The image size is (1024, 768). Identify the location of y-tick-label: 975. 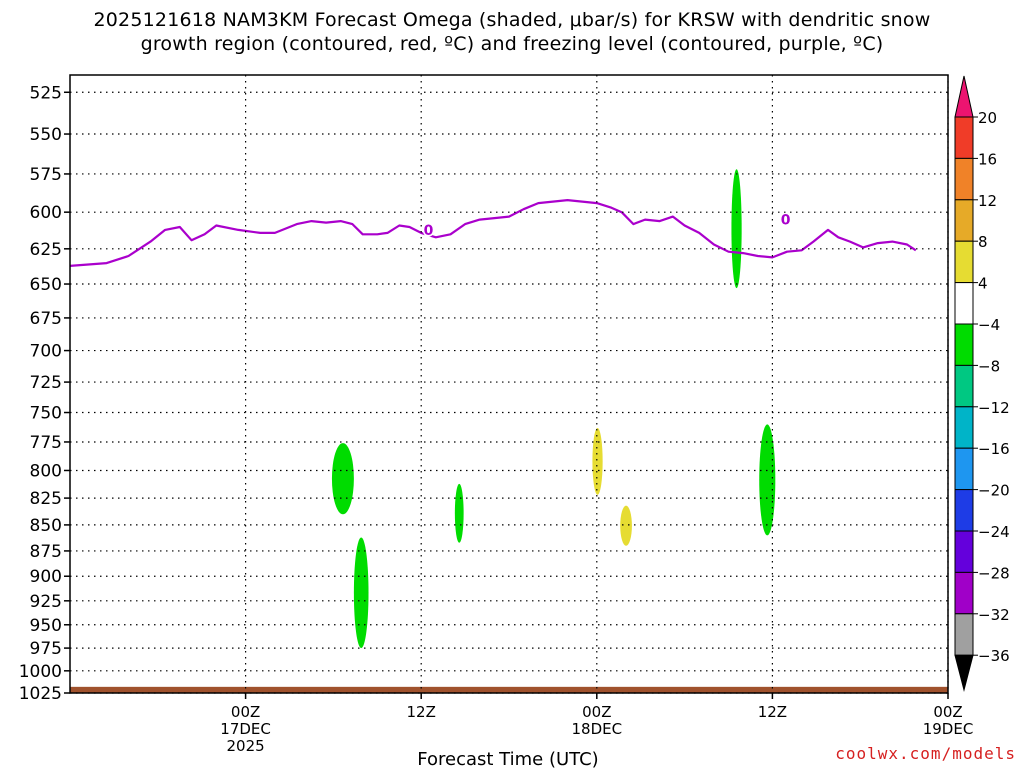
(46, 649).